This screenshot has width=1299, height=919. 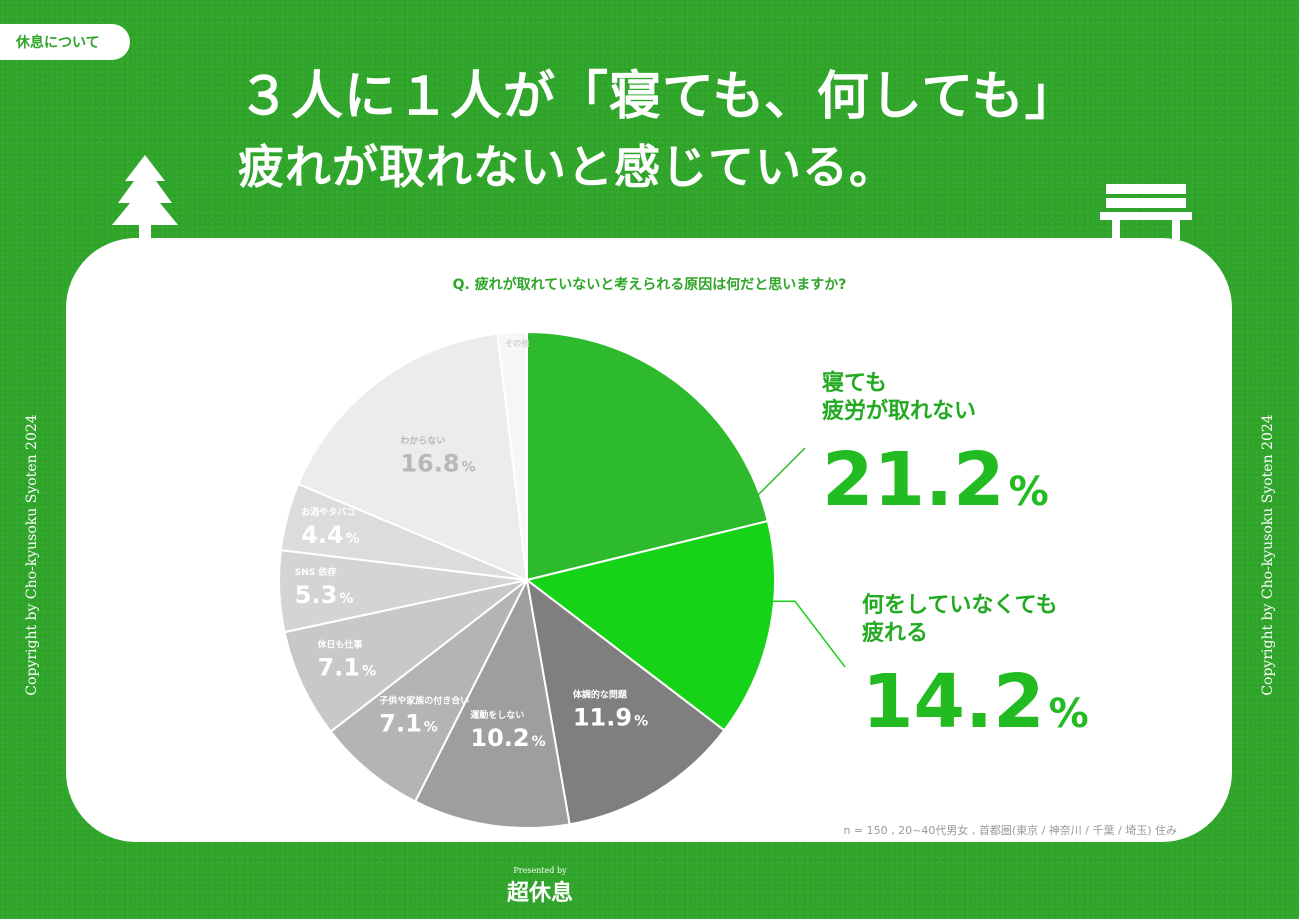 What do you see at coordinates (322, 535) in the screenshot?
I see `slice-value: 4.4` at bounding box center [322, 535].